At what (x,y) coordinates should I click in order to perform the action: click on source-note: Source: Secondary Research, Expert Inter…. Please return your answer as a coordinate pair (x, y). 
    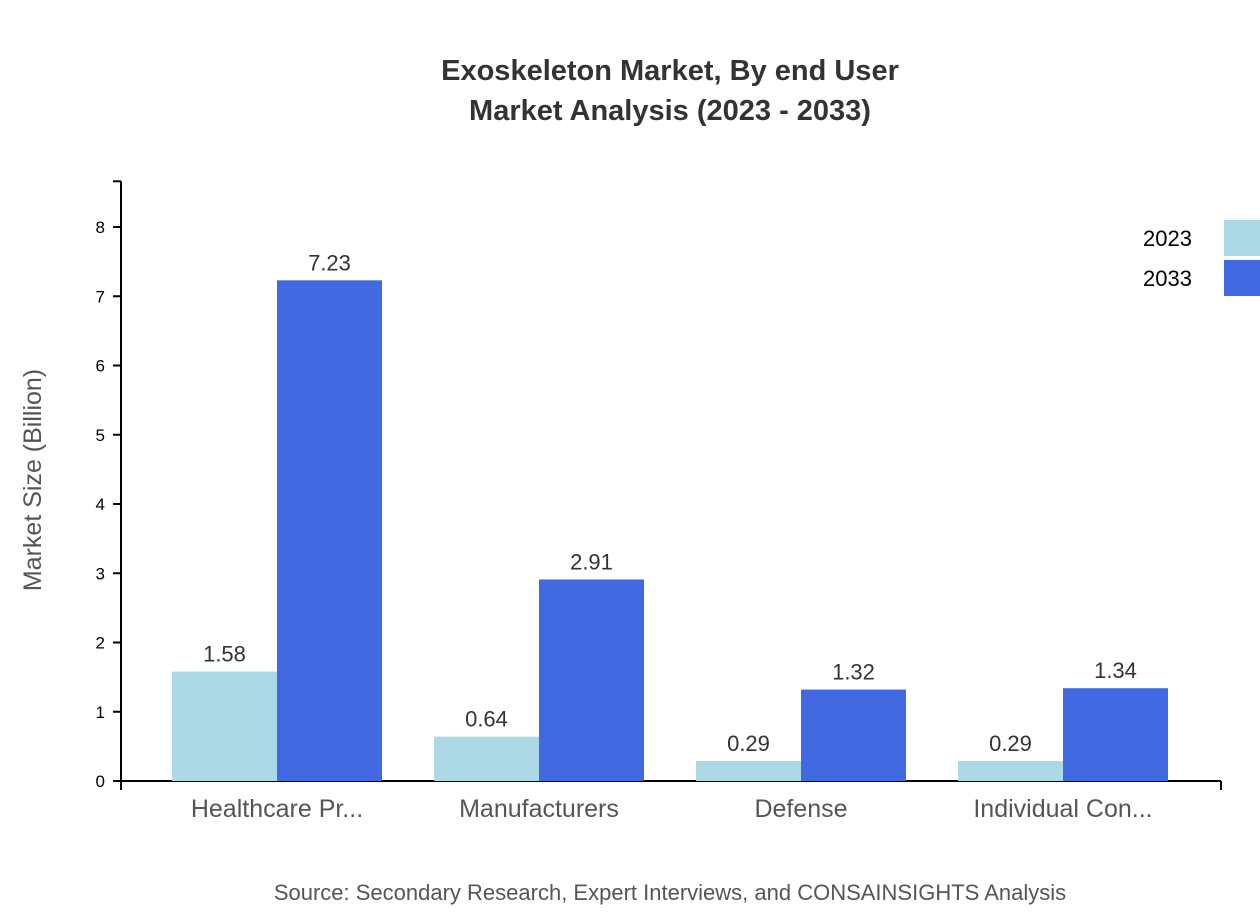
    Looking at the image, I should click on (670, 892).